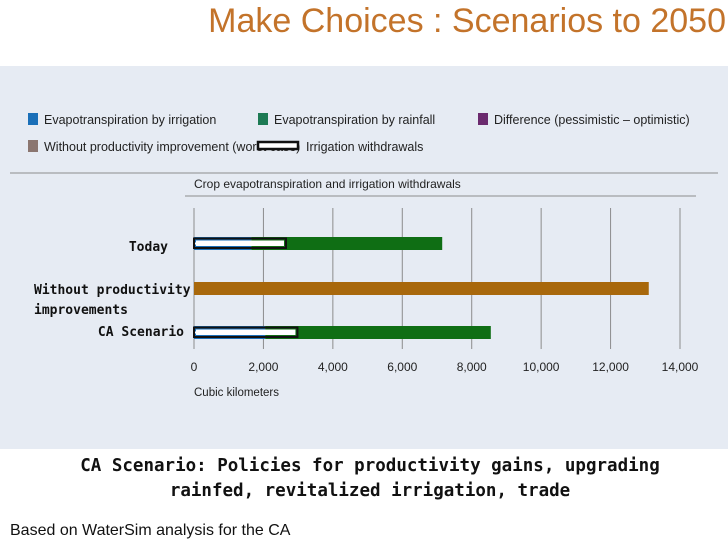  Describe the element at coordinates (148, 247) in the screenshot. I see `category-label-today: Today` at that location.